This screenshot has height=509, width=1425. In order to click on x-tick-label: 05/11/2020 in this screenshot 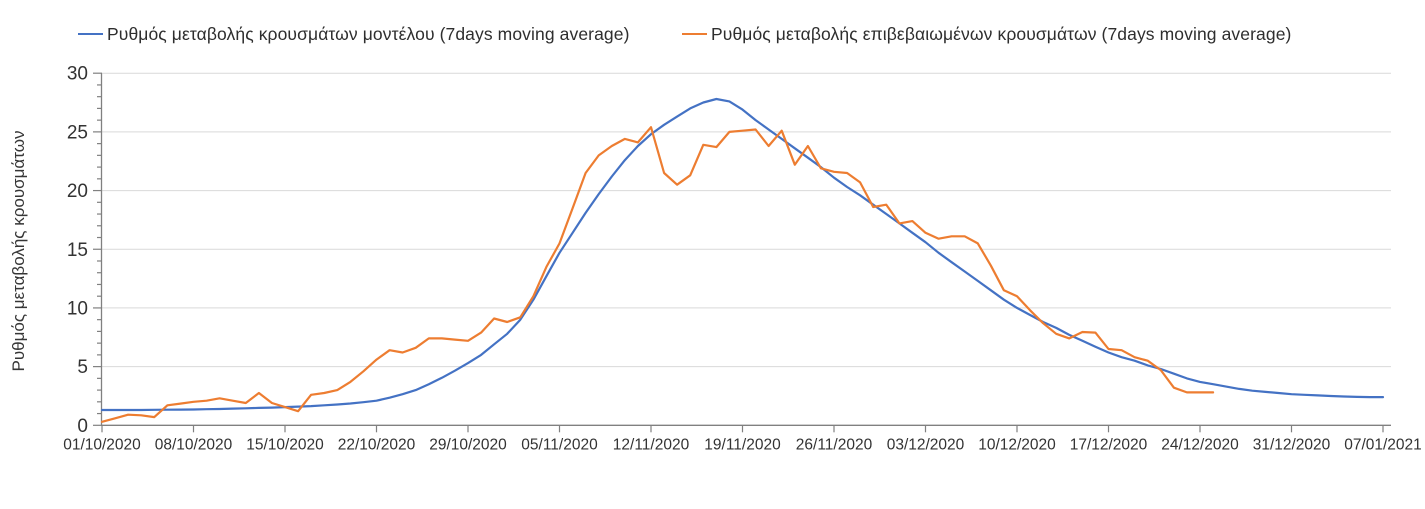, I will do `click(559, 444)`.